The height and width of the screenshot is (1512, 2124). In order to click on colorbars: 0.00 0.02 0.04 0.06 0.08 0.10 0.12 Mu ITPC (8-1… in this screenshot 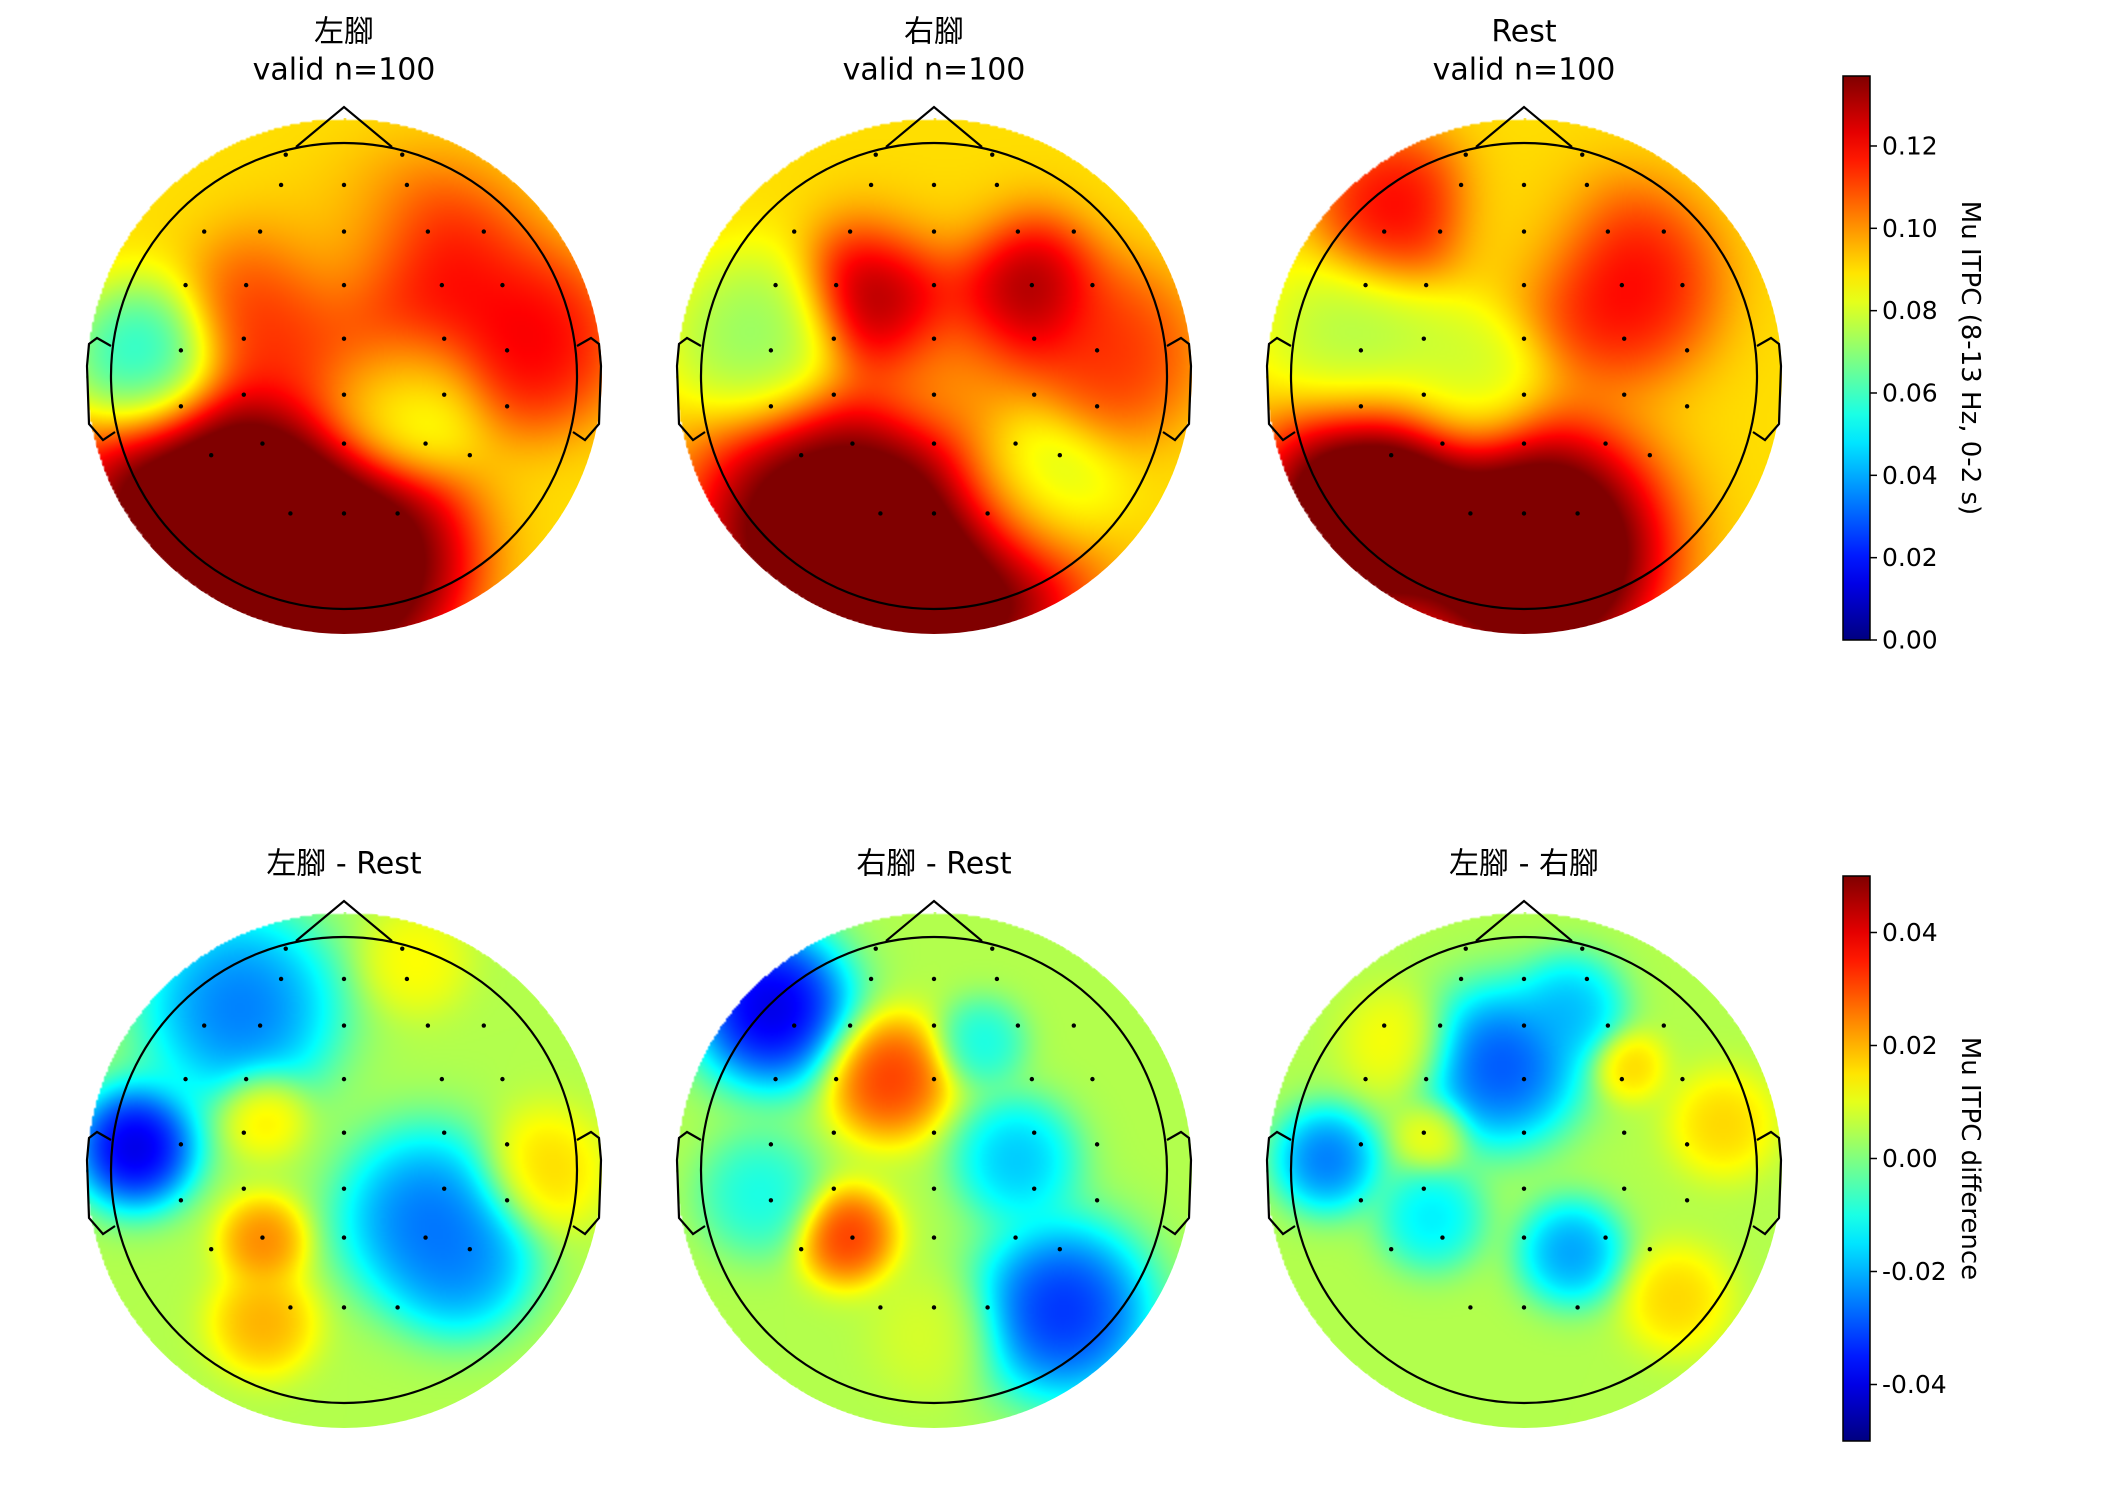, I will do `click(1913, 758)`.